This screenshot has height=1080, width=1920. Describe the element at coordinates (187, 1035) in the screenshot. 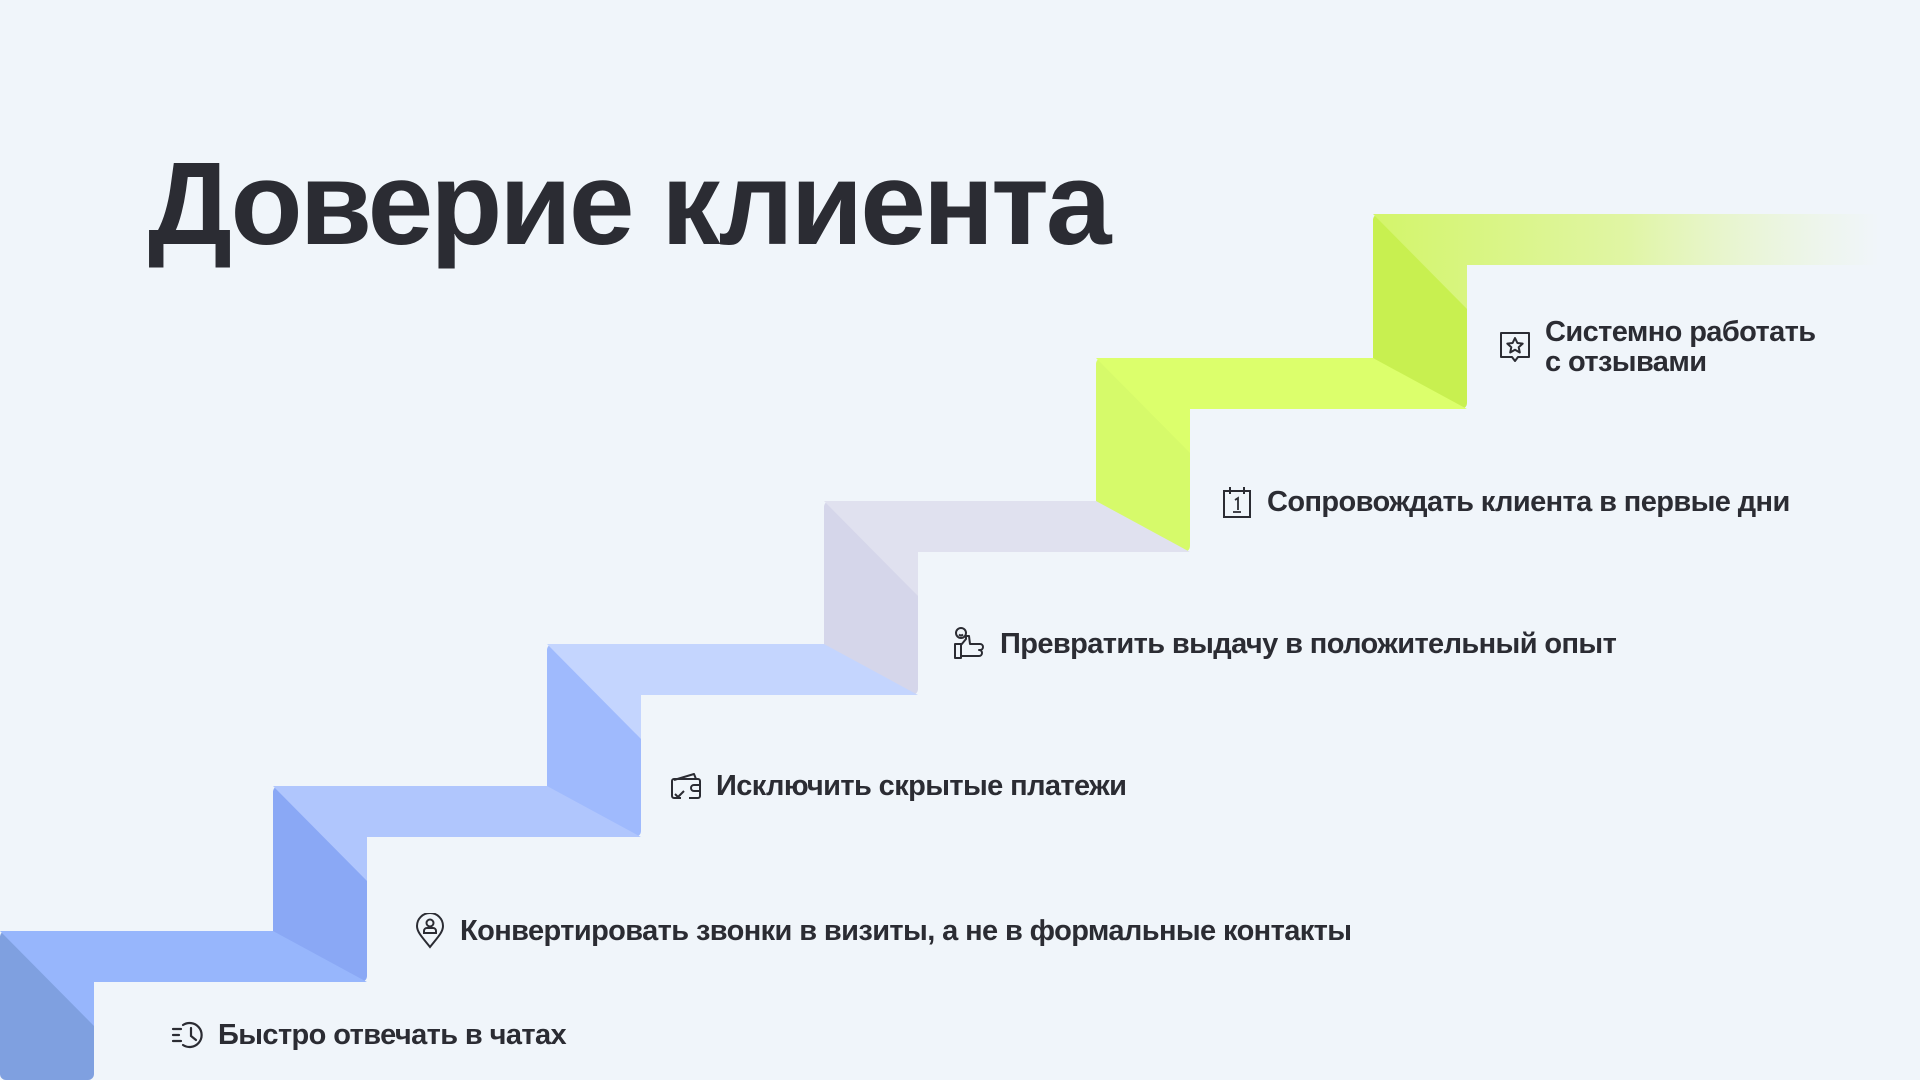

I see `clock-history-icon` at that location.